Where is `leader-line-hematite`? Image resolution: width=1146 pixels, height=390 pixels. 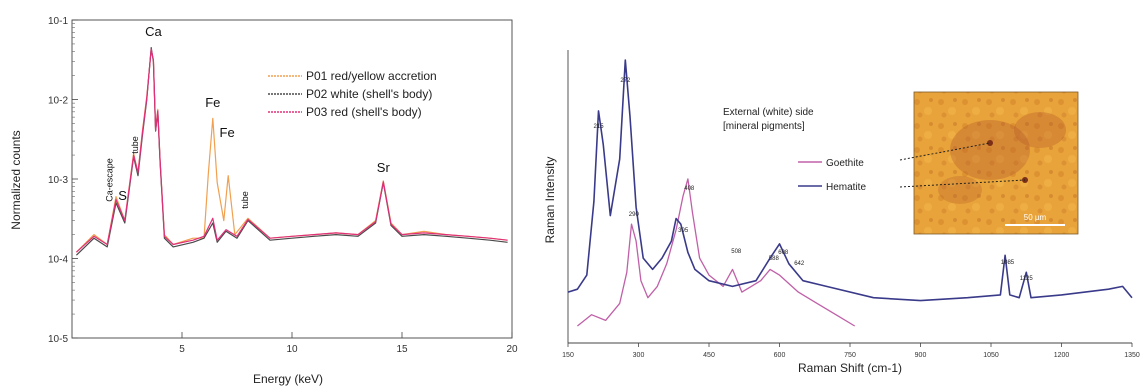
leader-line-hematite is located at coordinates (962, 183).